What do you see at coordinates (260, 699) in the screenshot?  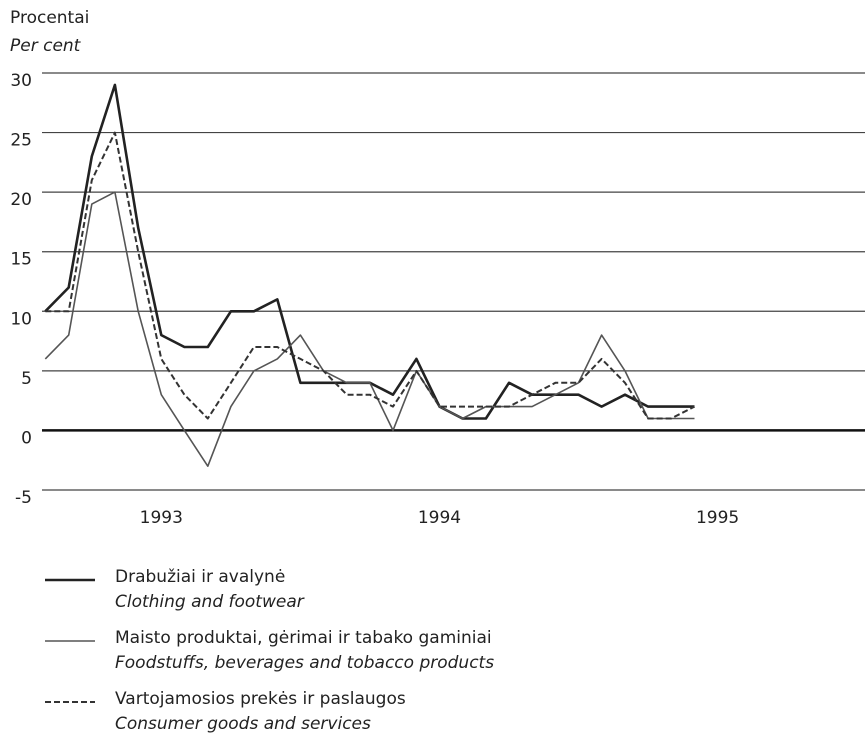 I see `legend-label: Vartojamosios prekės ir paslaugos` at bounding box center [260, 699].